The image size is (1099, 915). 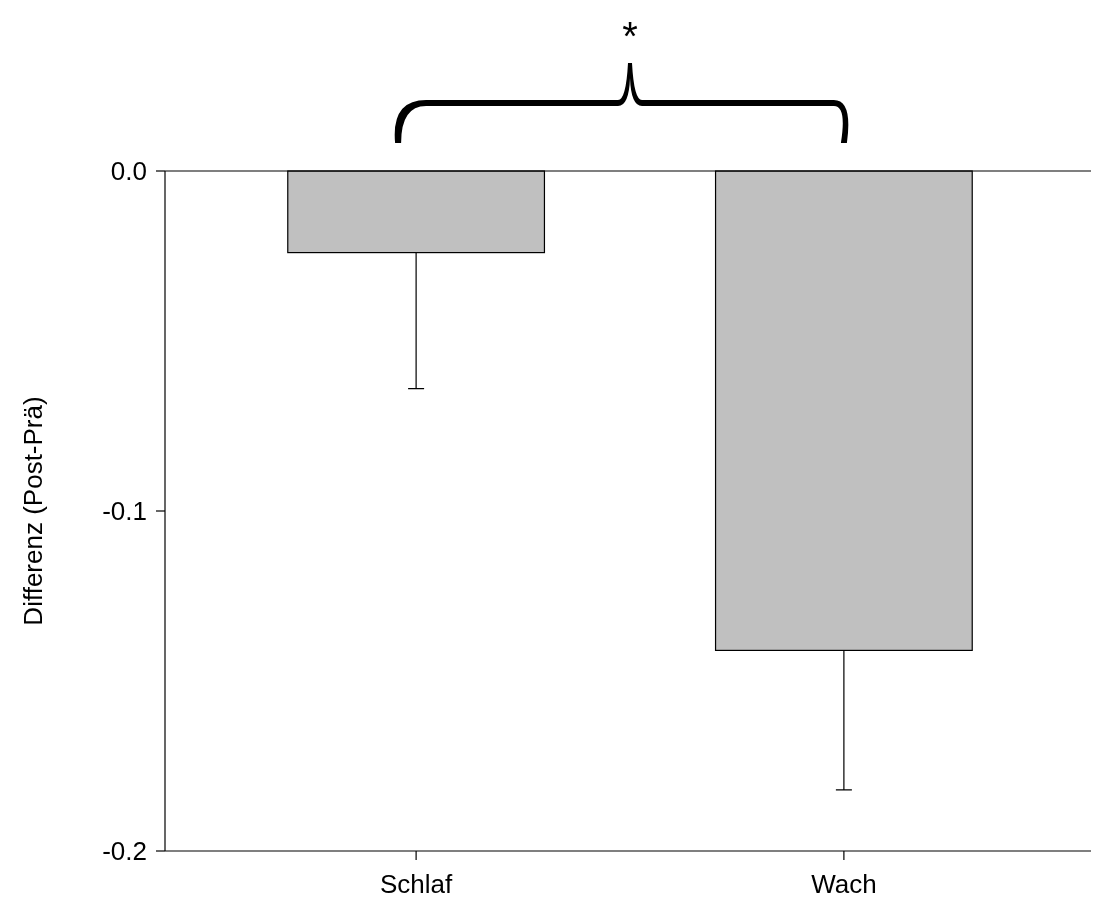 I want to click on x-tick-label: Schlaf, so click(x=416, y=884).